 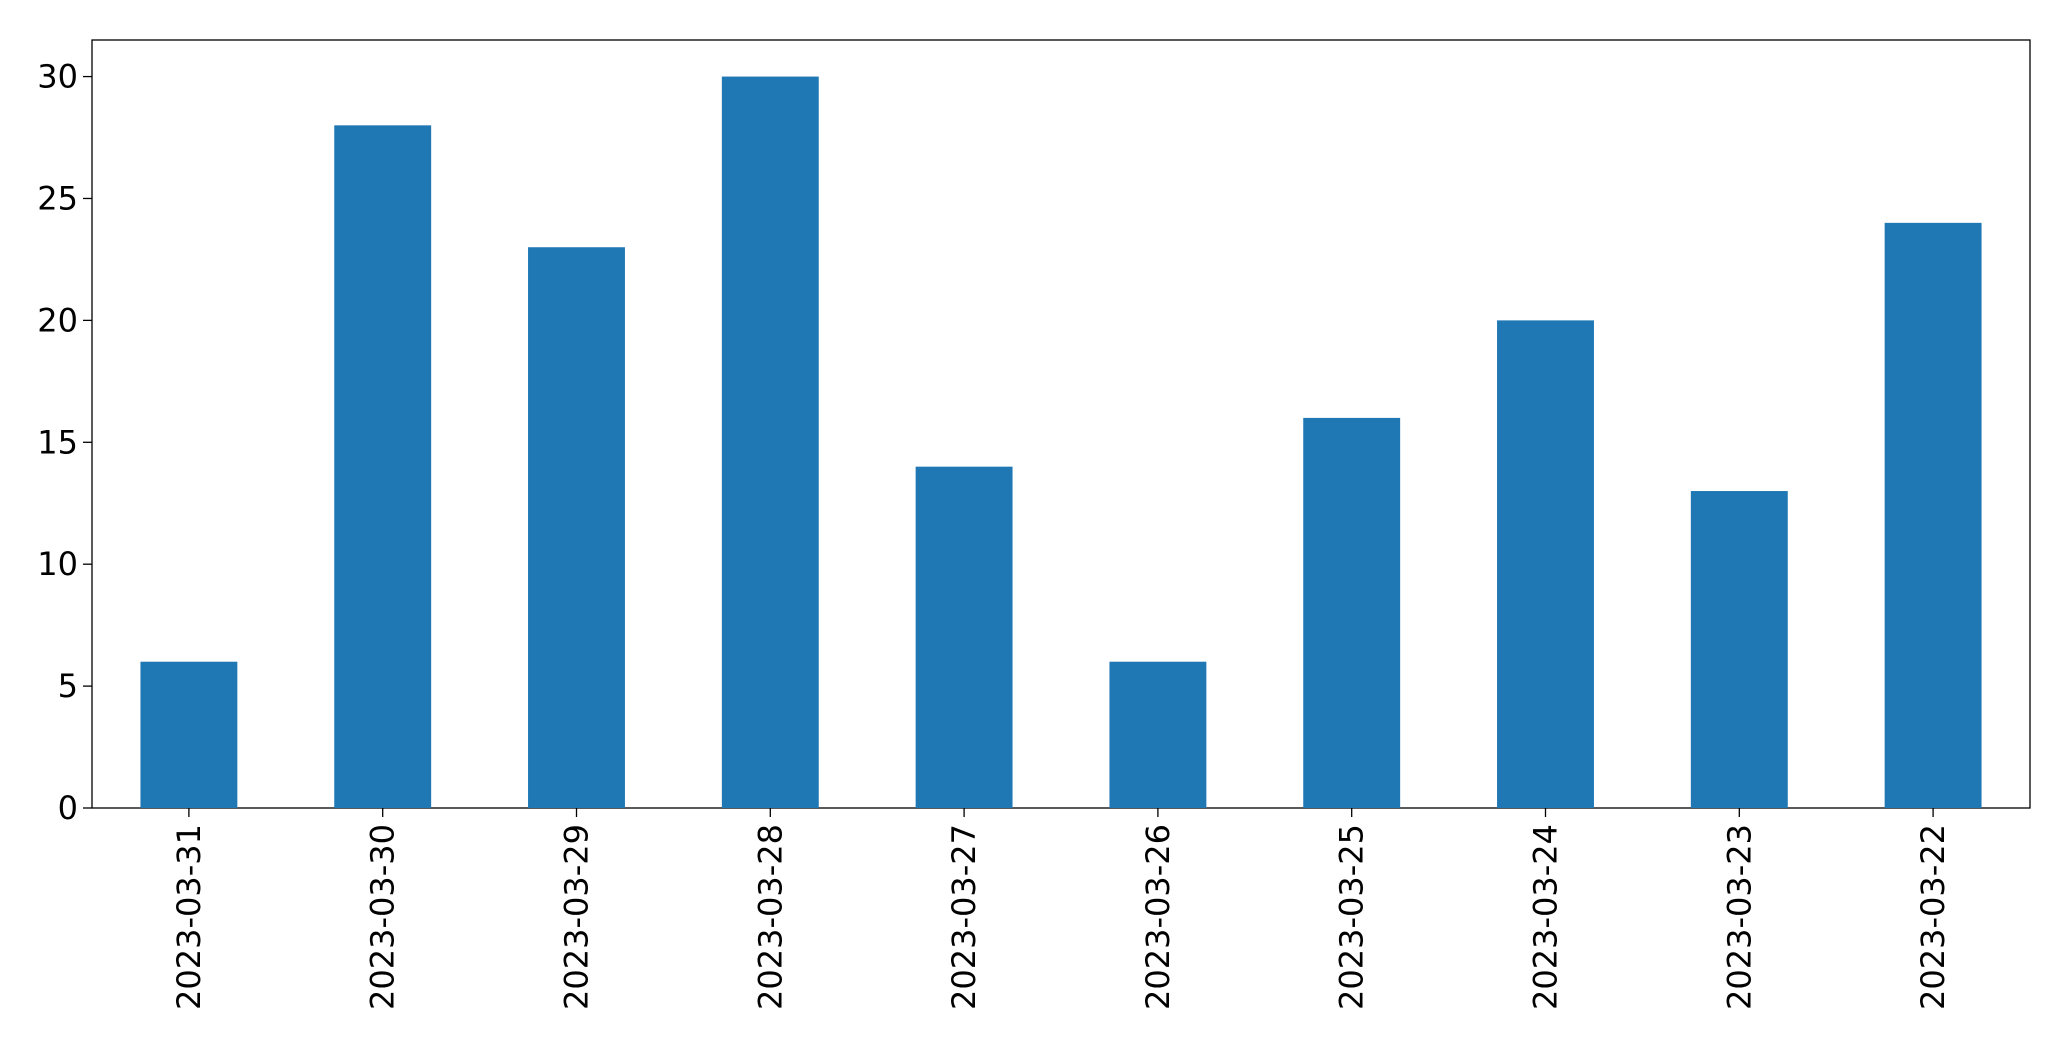 I want to click on x-tick-label: 2023-03-22, so click(x=1933, y=917).